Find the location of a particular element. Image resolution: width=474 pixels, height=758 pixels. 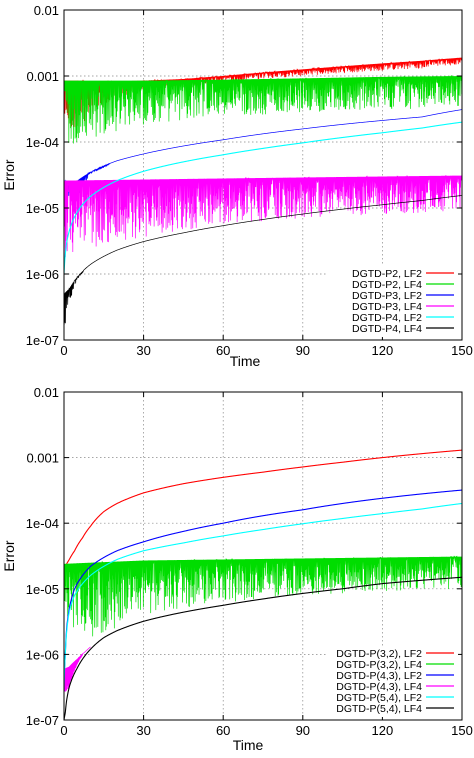

legend-label: DGTD-P2, LF2 is located at coordinates (387, 274).